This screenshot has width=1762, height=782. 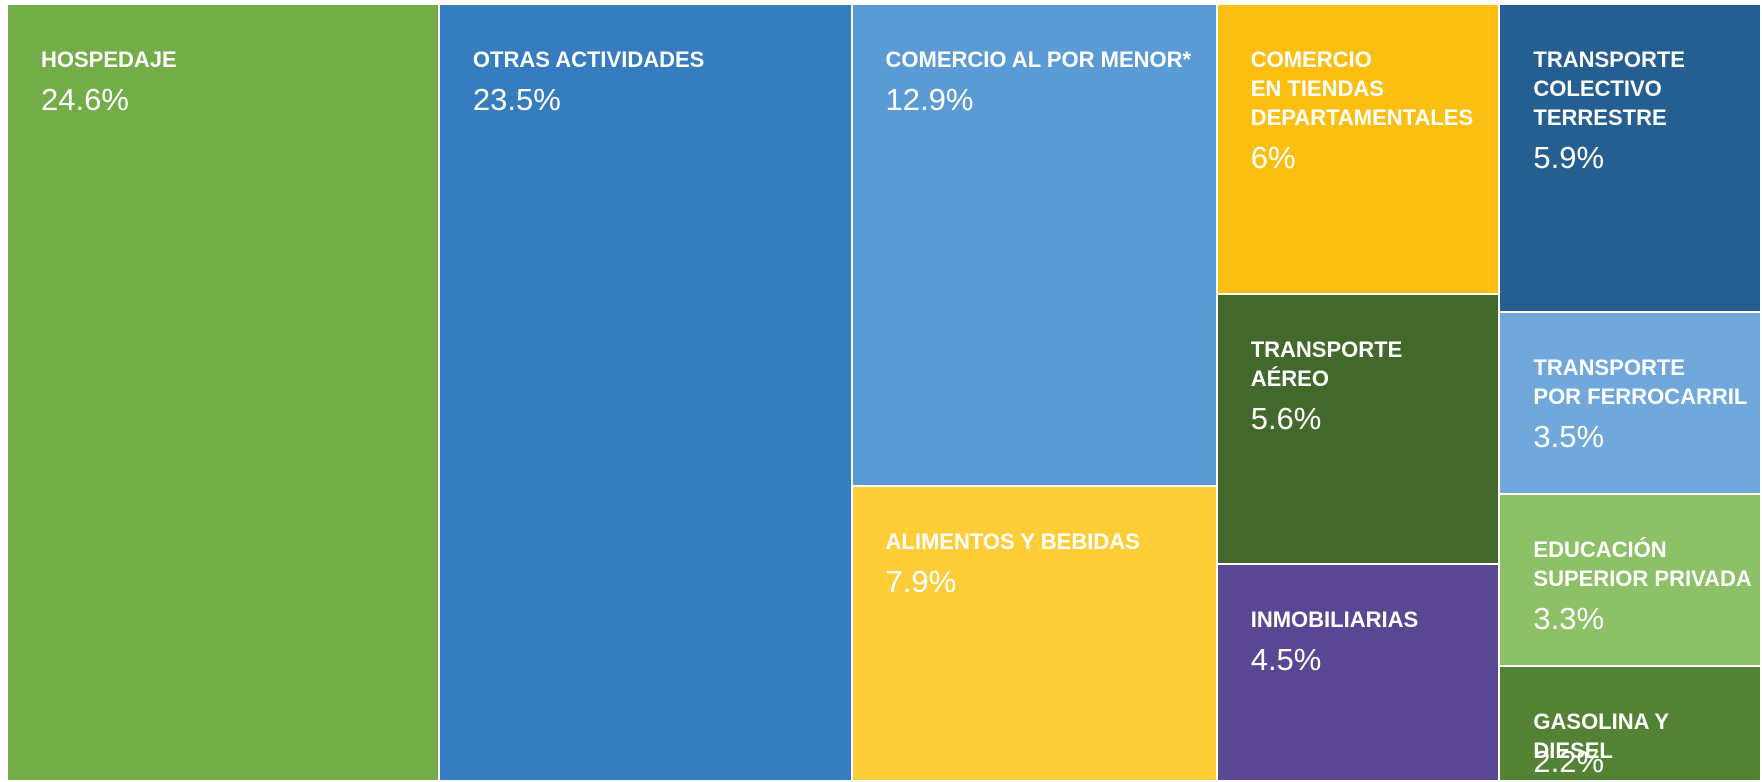 I want to click on value-label: 5.6%, so click(x=1286, y=418).